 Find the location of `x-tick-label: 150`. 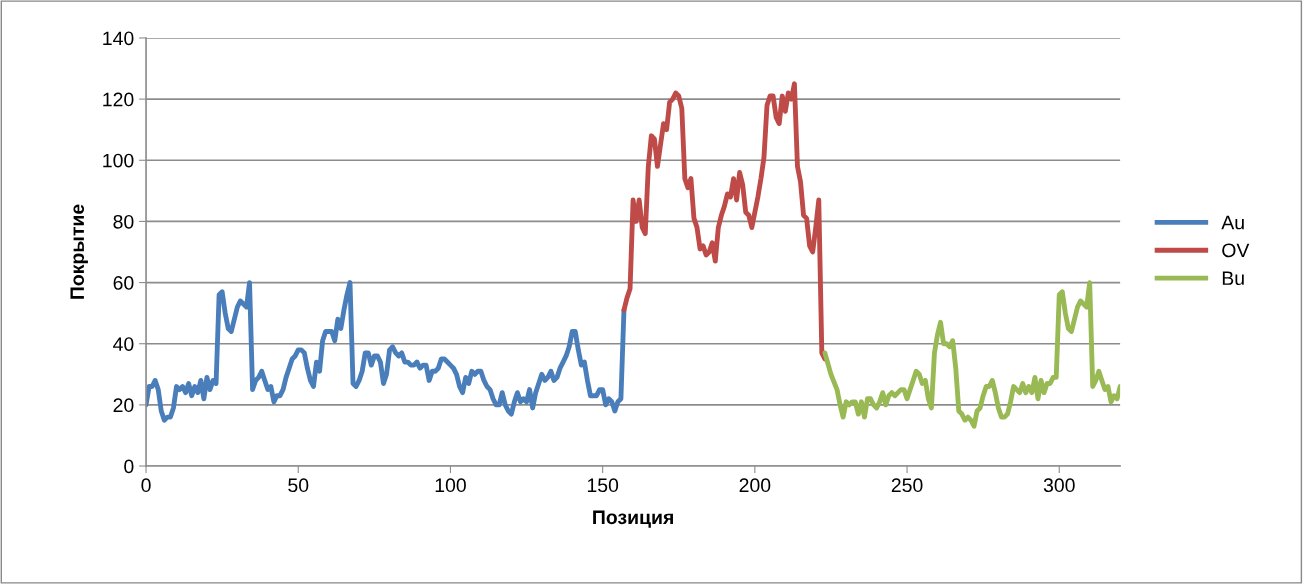

x-tick-label: 150 is located at coordinates (603, 485).